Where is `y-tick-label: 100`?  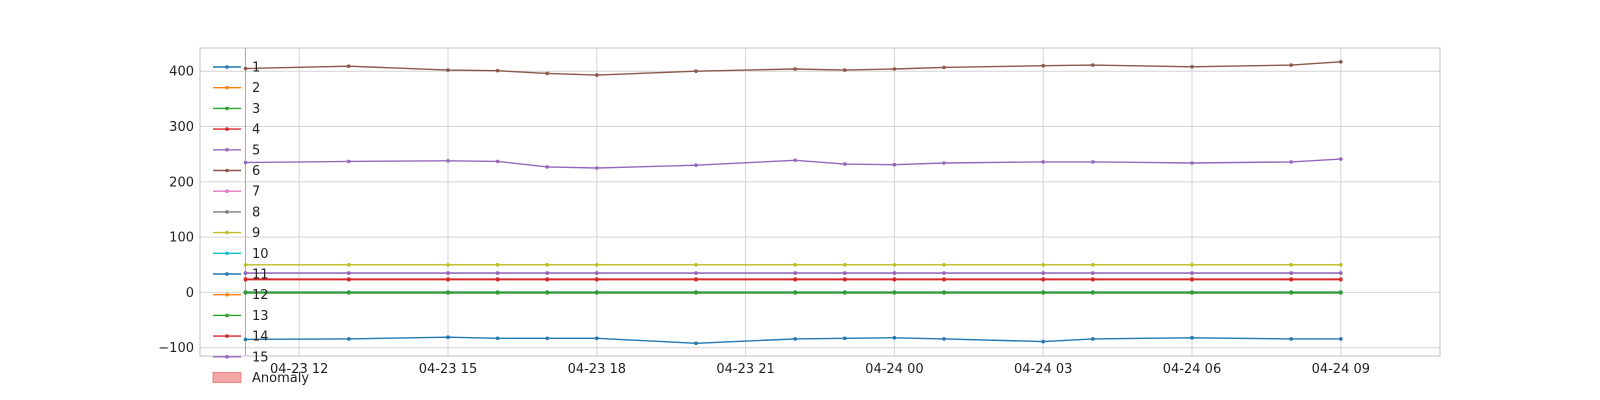
y-tick-label: 100 is located at coordinates (181, 238).